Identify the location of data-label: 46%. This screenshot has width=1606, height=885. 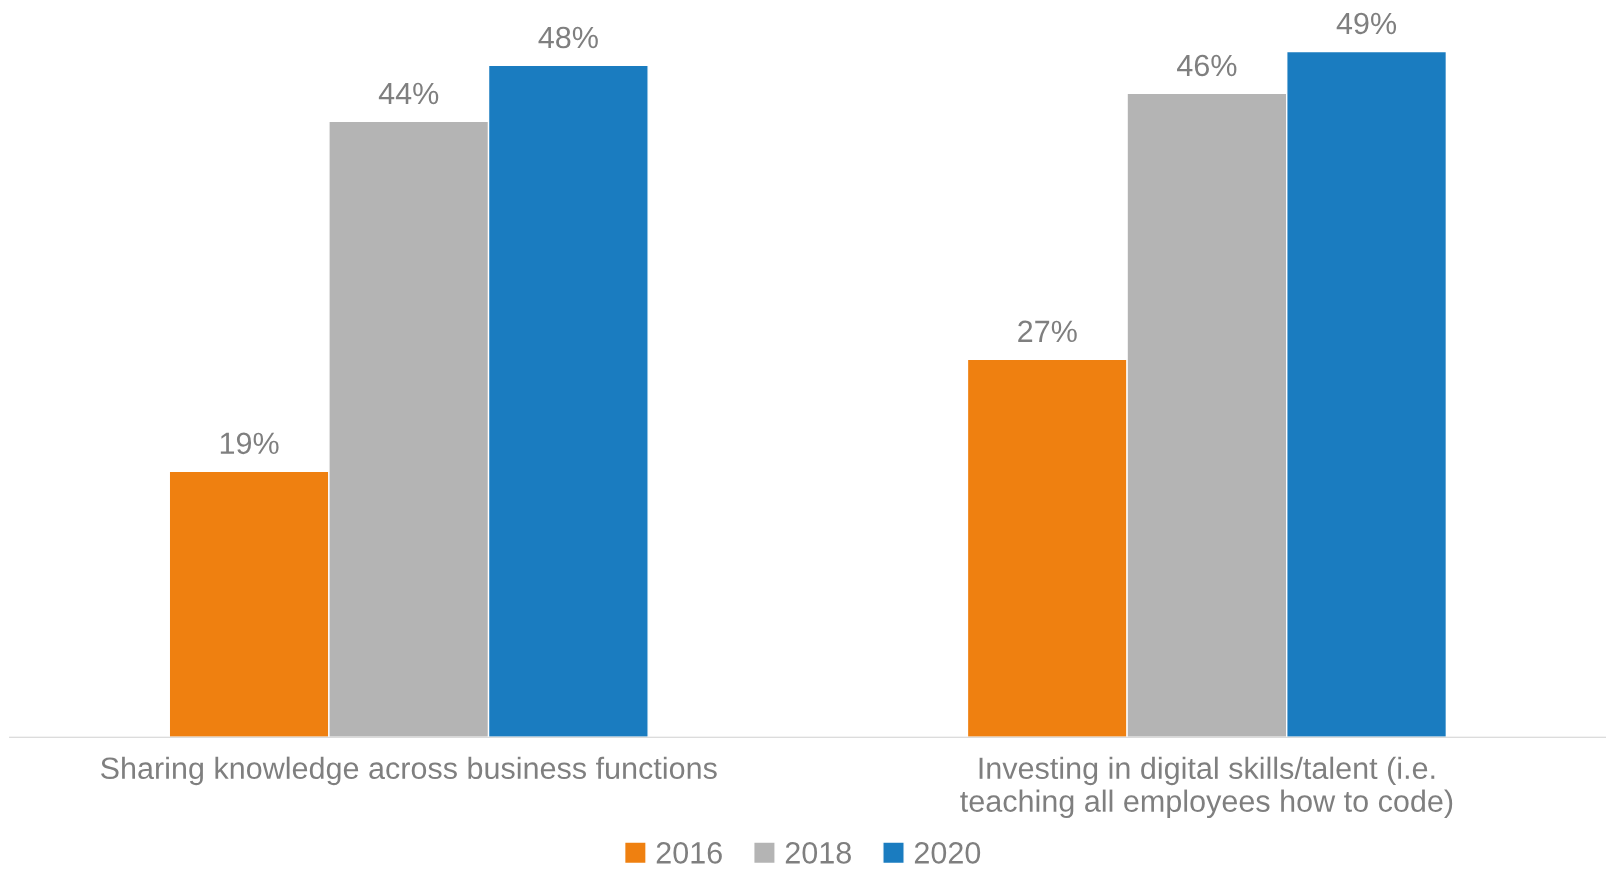
(1207, 65).